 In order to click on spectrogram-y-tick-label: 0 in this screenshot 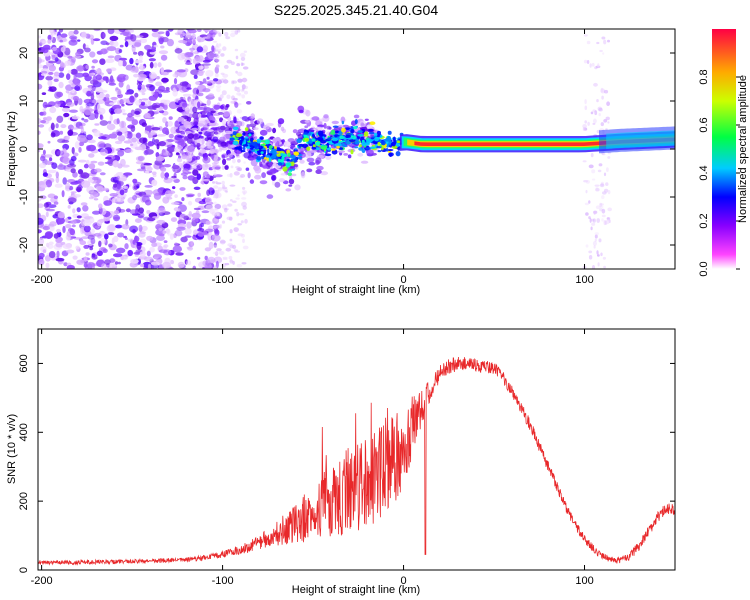, I will do `click(24, 149)`.